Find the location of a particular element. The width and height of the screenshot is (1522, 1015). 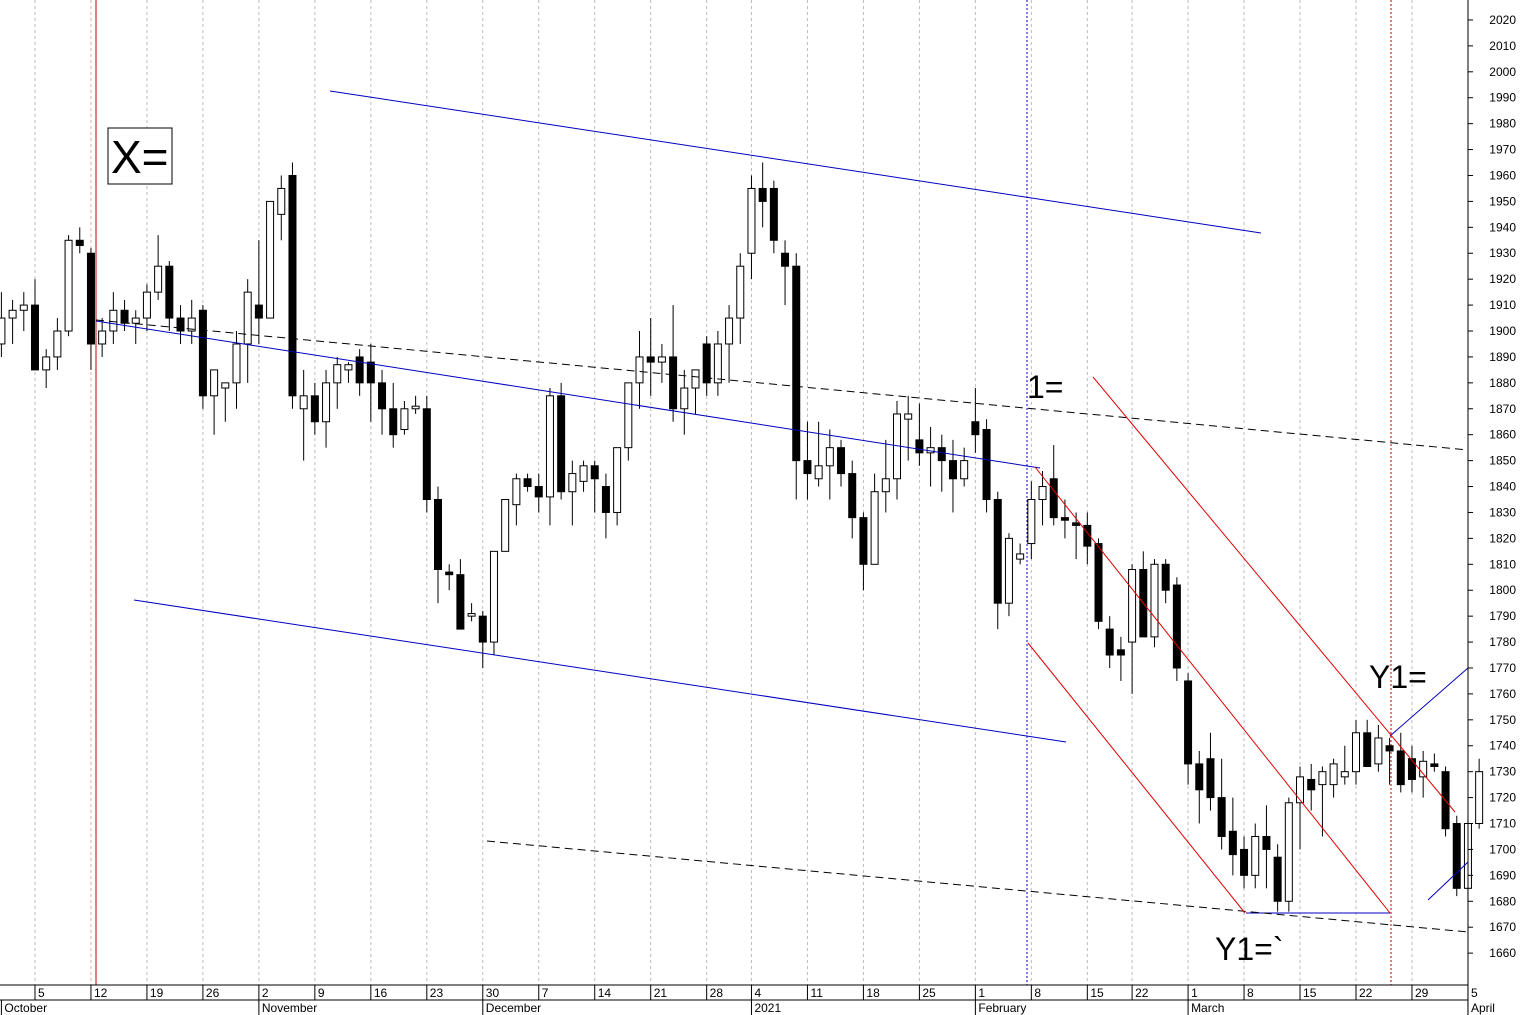

y-tick-label: 1860 is located at coordinates (1502, 435).